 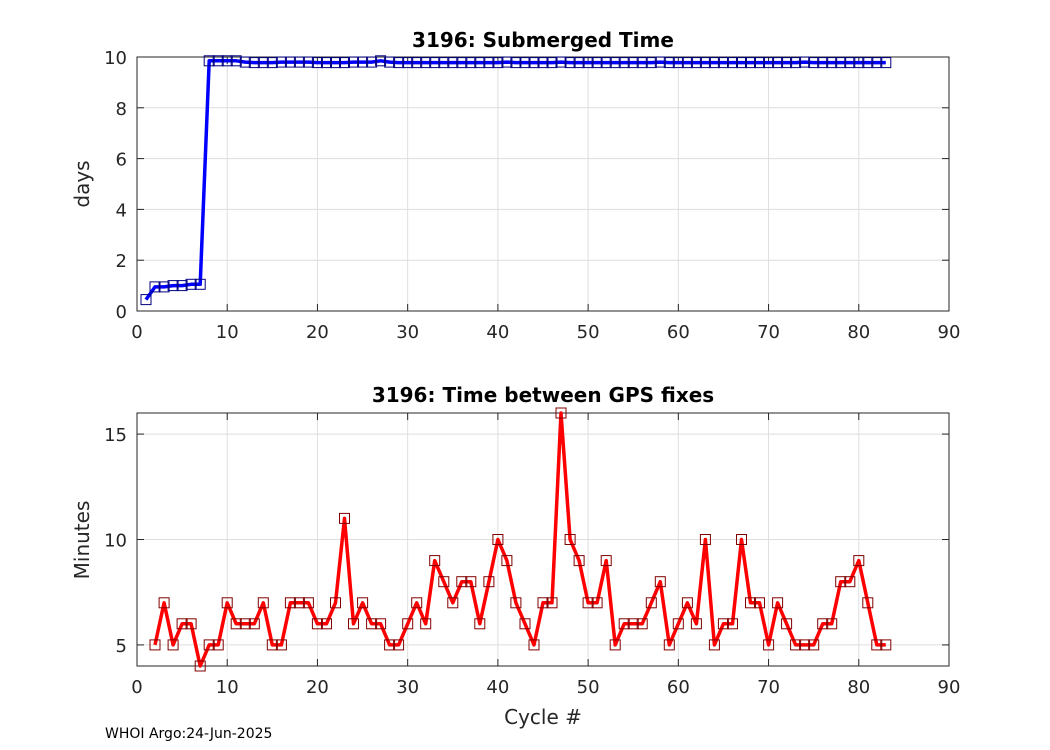 I want to click on x-tick-label-top: 50, so click(x=588, y=332).